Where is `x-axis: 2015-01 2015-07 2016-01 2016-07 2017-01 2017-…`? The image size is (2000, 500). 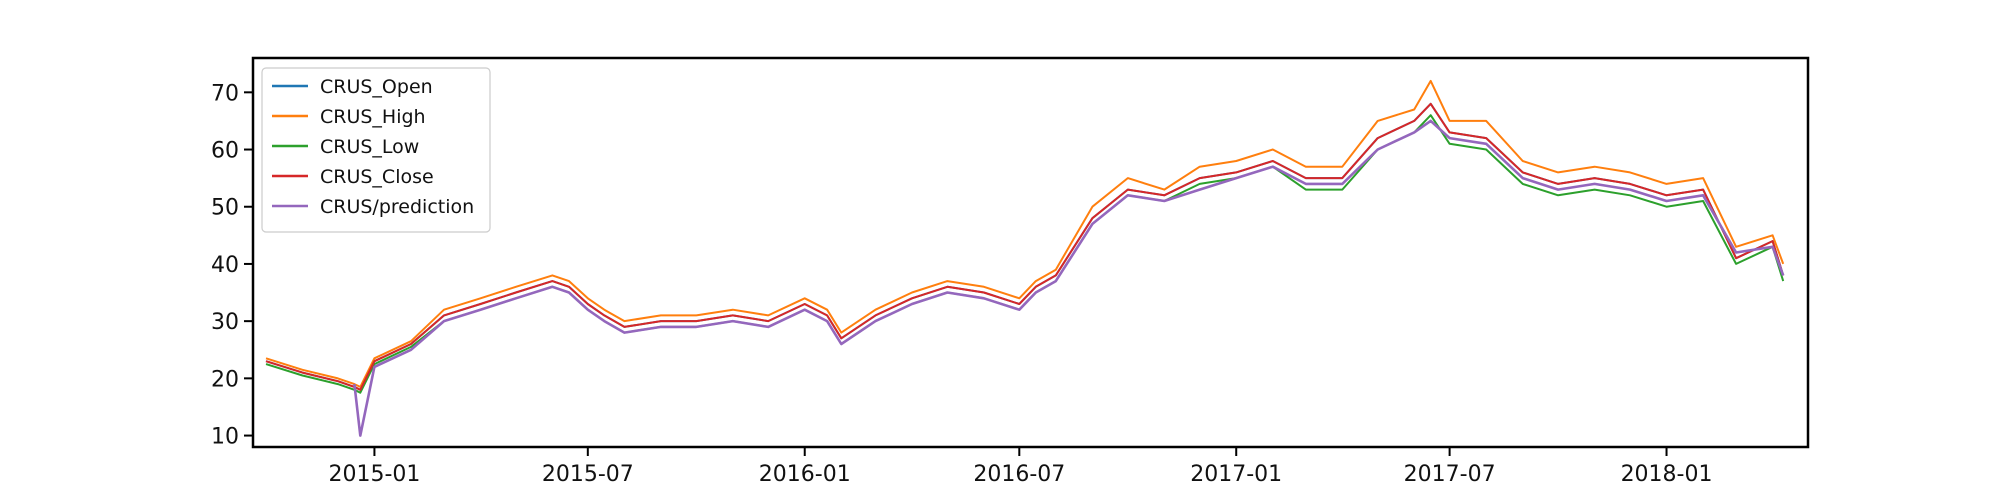
x-axis: 2015-01 2015-07 2016-01 2016-07 2017-01 2017-… is located at coordinates (1020, 467).